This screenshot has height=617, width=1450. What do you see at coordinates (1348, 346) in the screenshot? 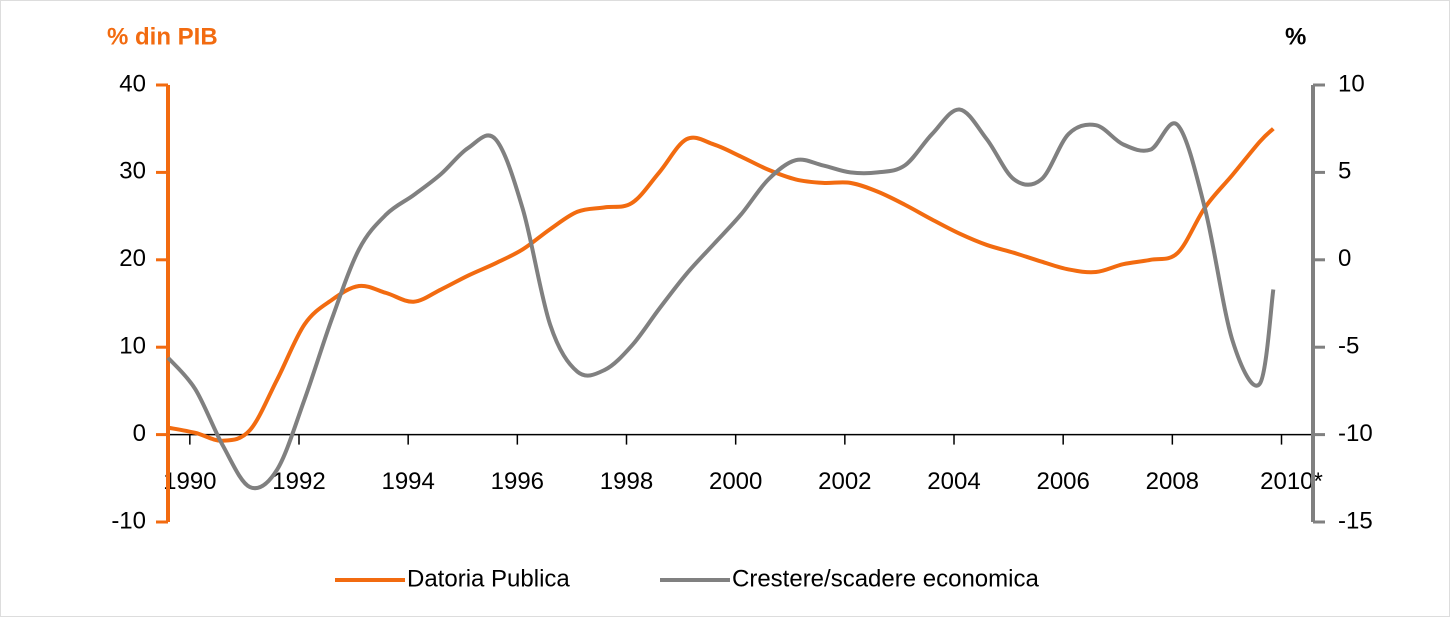
I see `y2-tick-label: -5` at bounding box center [1348, 346].